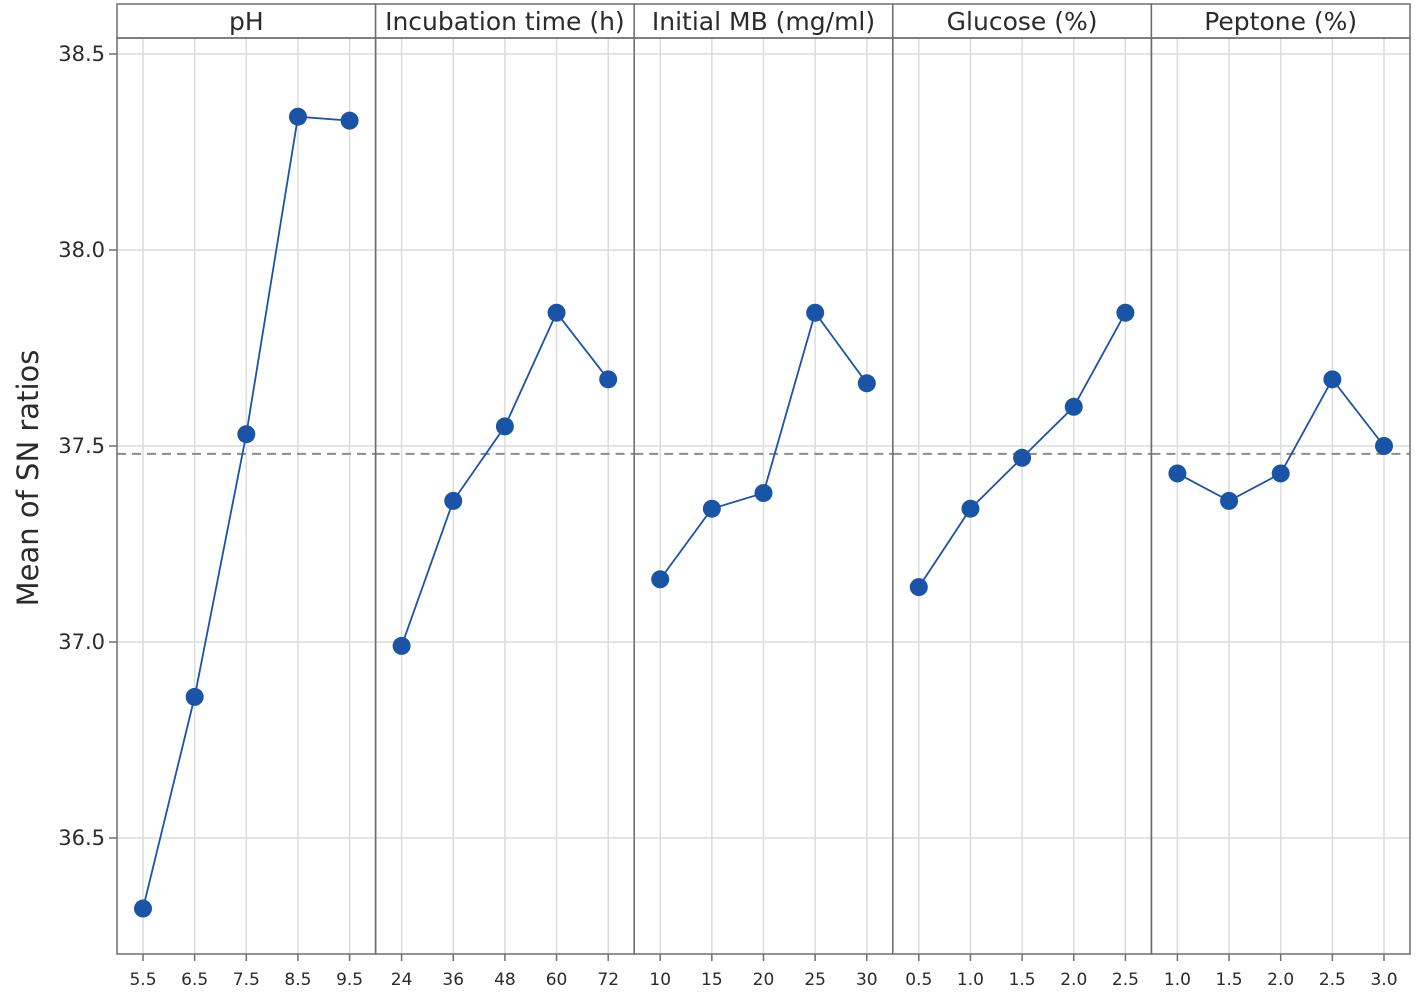  I want to click on x-tick-label: 6.5, so click(194, 980).